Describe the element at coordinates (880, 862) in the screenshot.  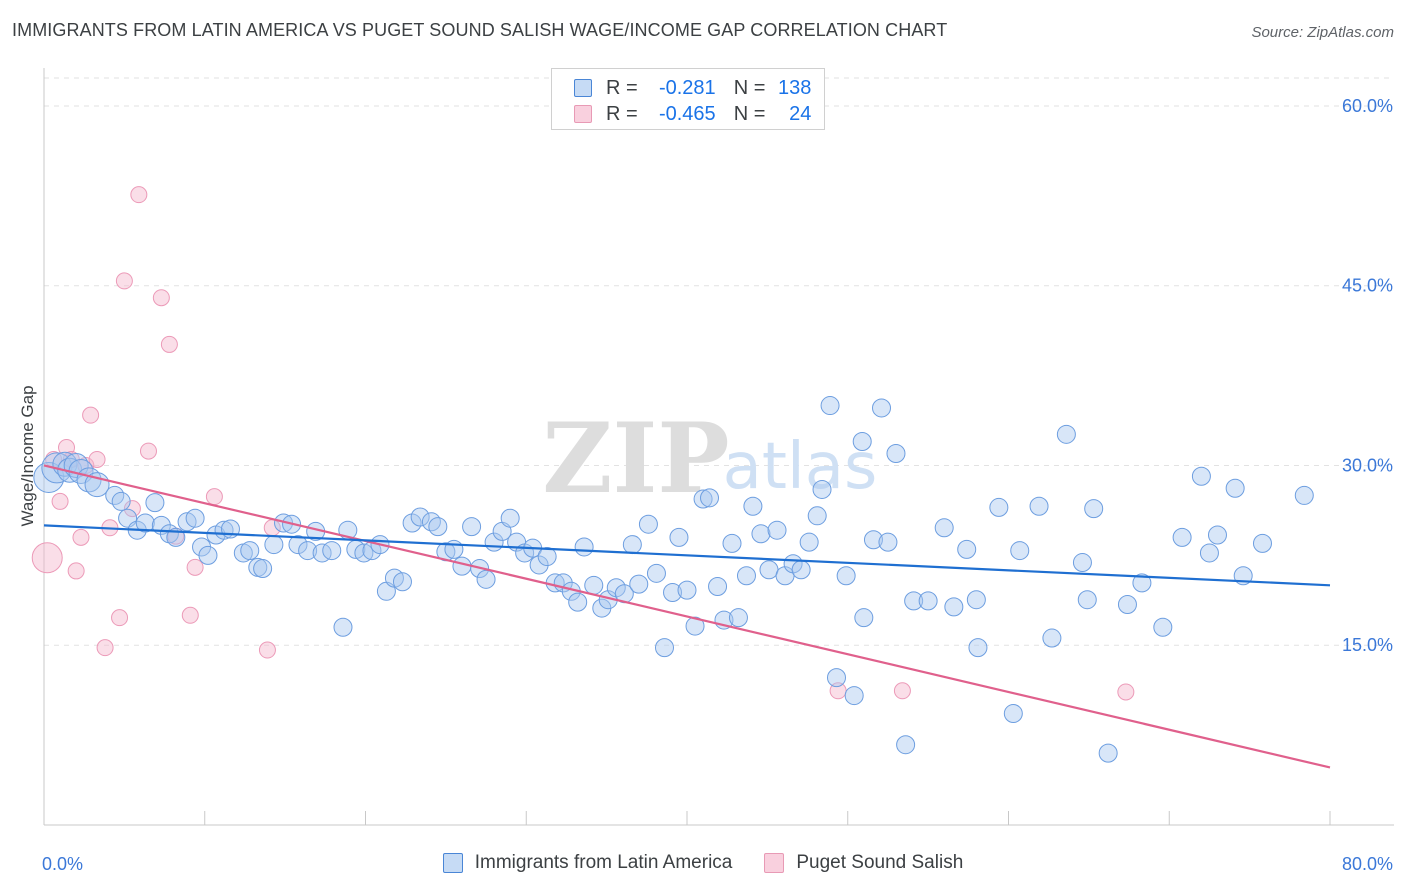
I see `series-legend-label: Puget Sound Salish` at that location.